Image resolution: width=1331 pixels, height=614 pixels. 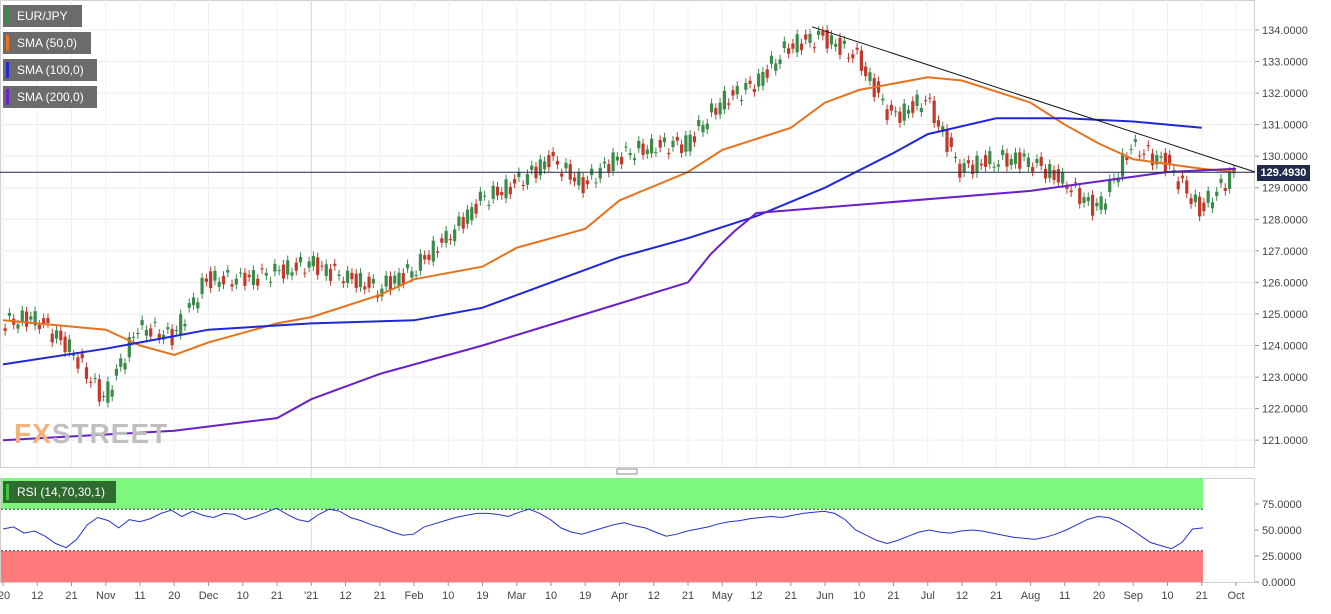 I want to click on price-tick-label: 126.0000, so click(x=1285, y=283).